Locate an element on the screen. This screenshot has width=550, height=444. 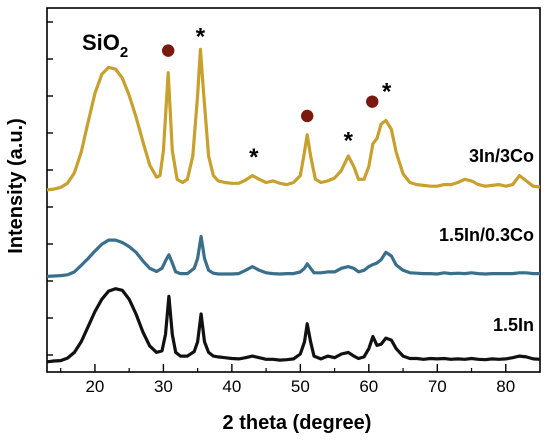
sio2-annotation-main: SiO is located at coordinates (101, 42).